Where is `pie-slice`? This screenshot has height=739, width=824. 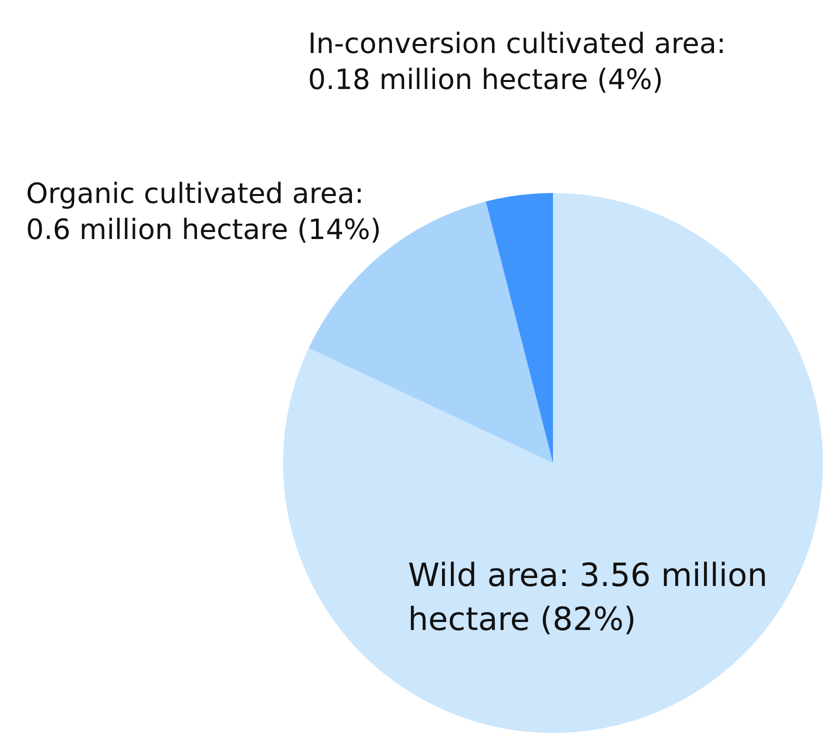 pie-slice is located at coordinates (519, 328).